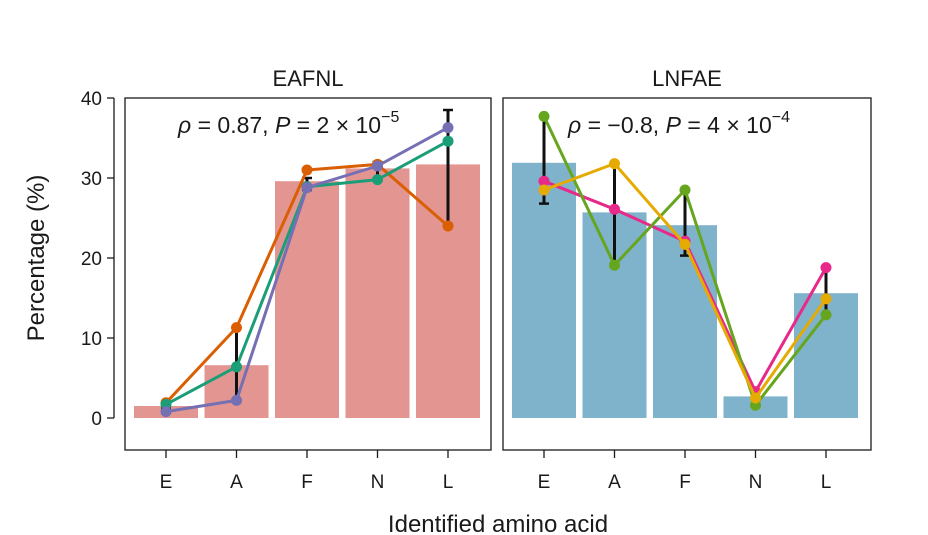  I want to click on y-tick-label: 0, so click(96, 419).